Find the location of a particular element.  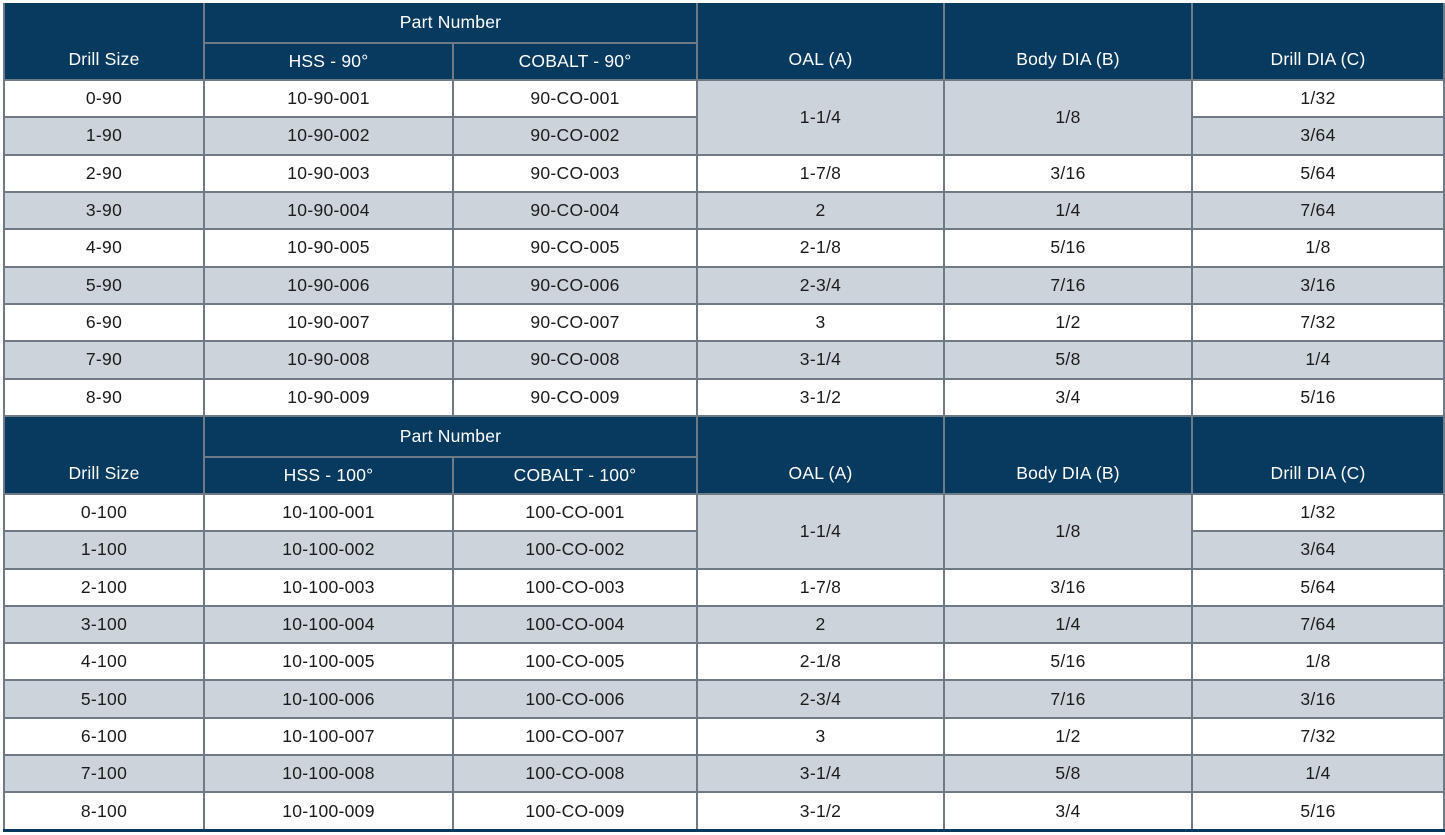

cell-cobalt-part: 100-CO-002 is located at coordinates (575, 550).